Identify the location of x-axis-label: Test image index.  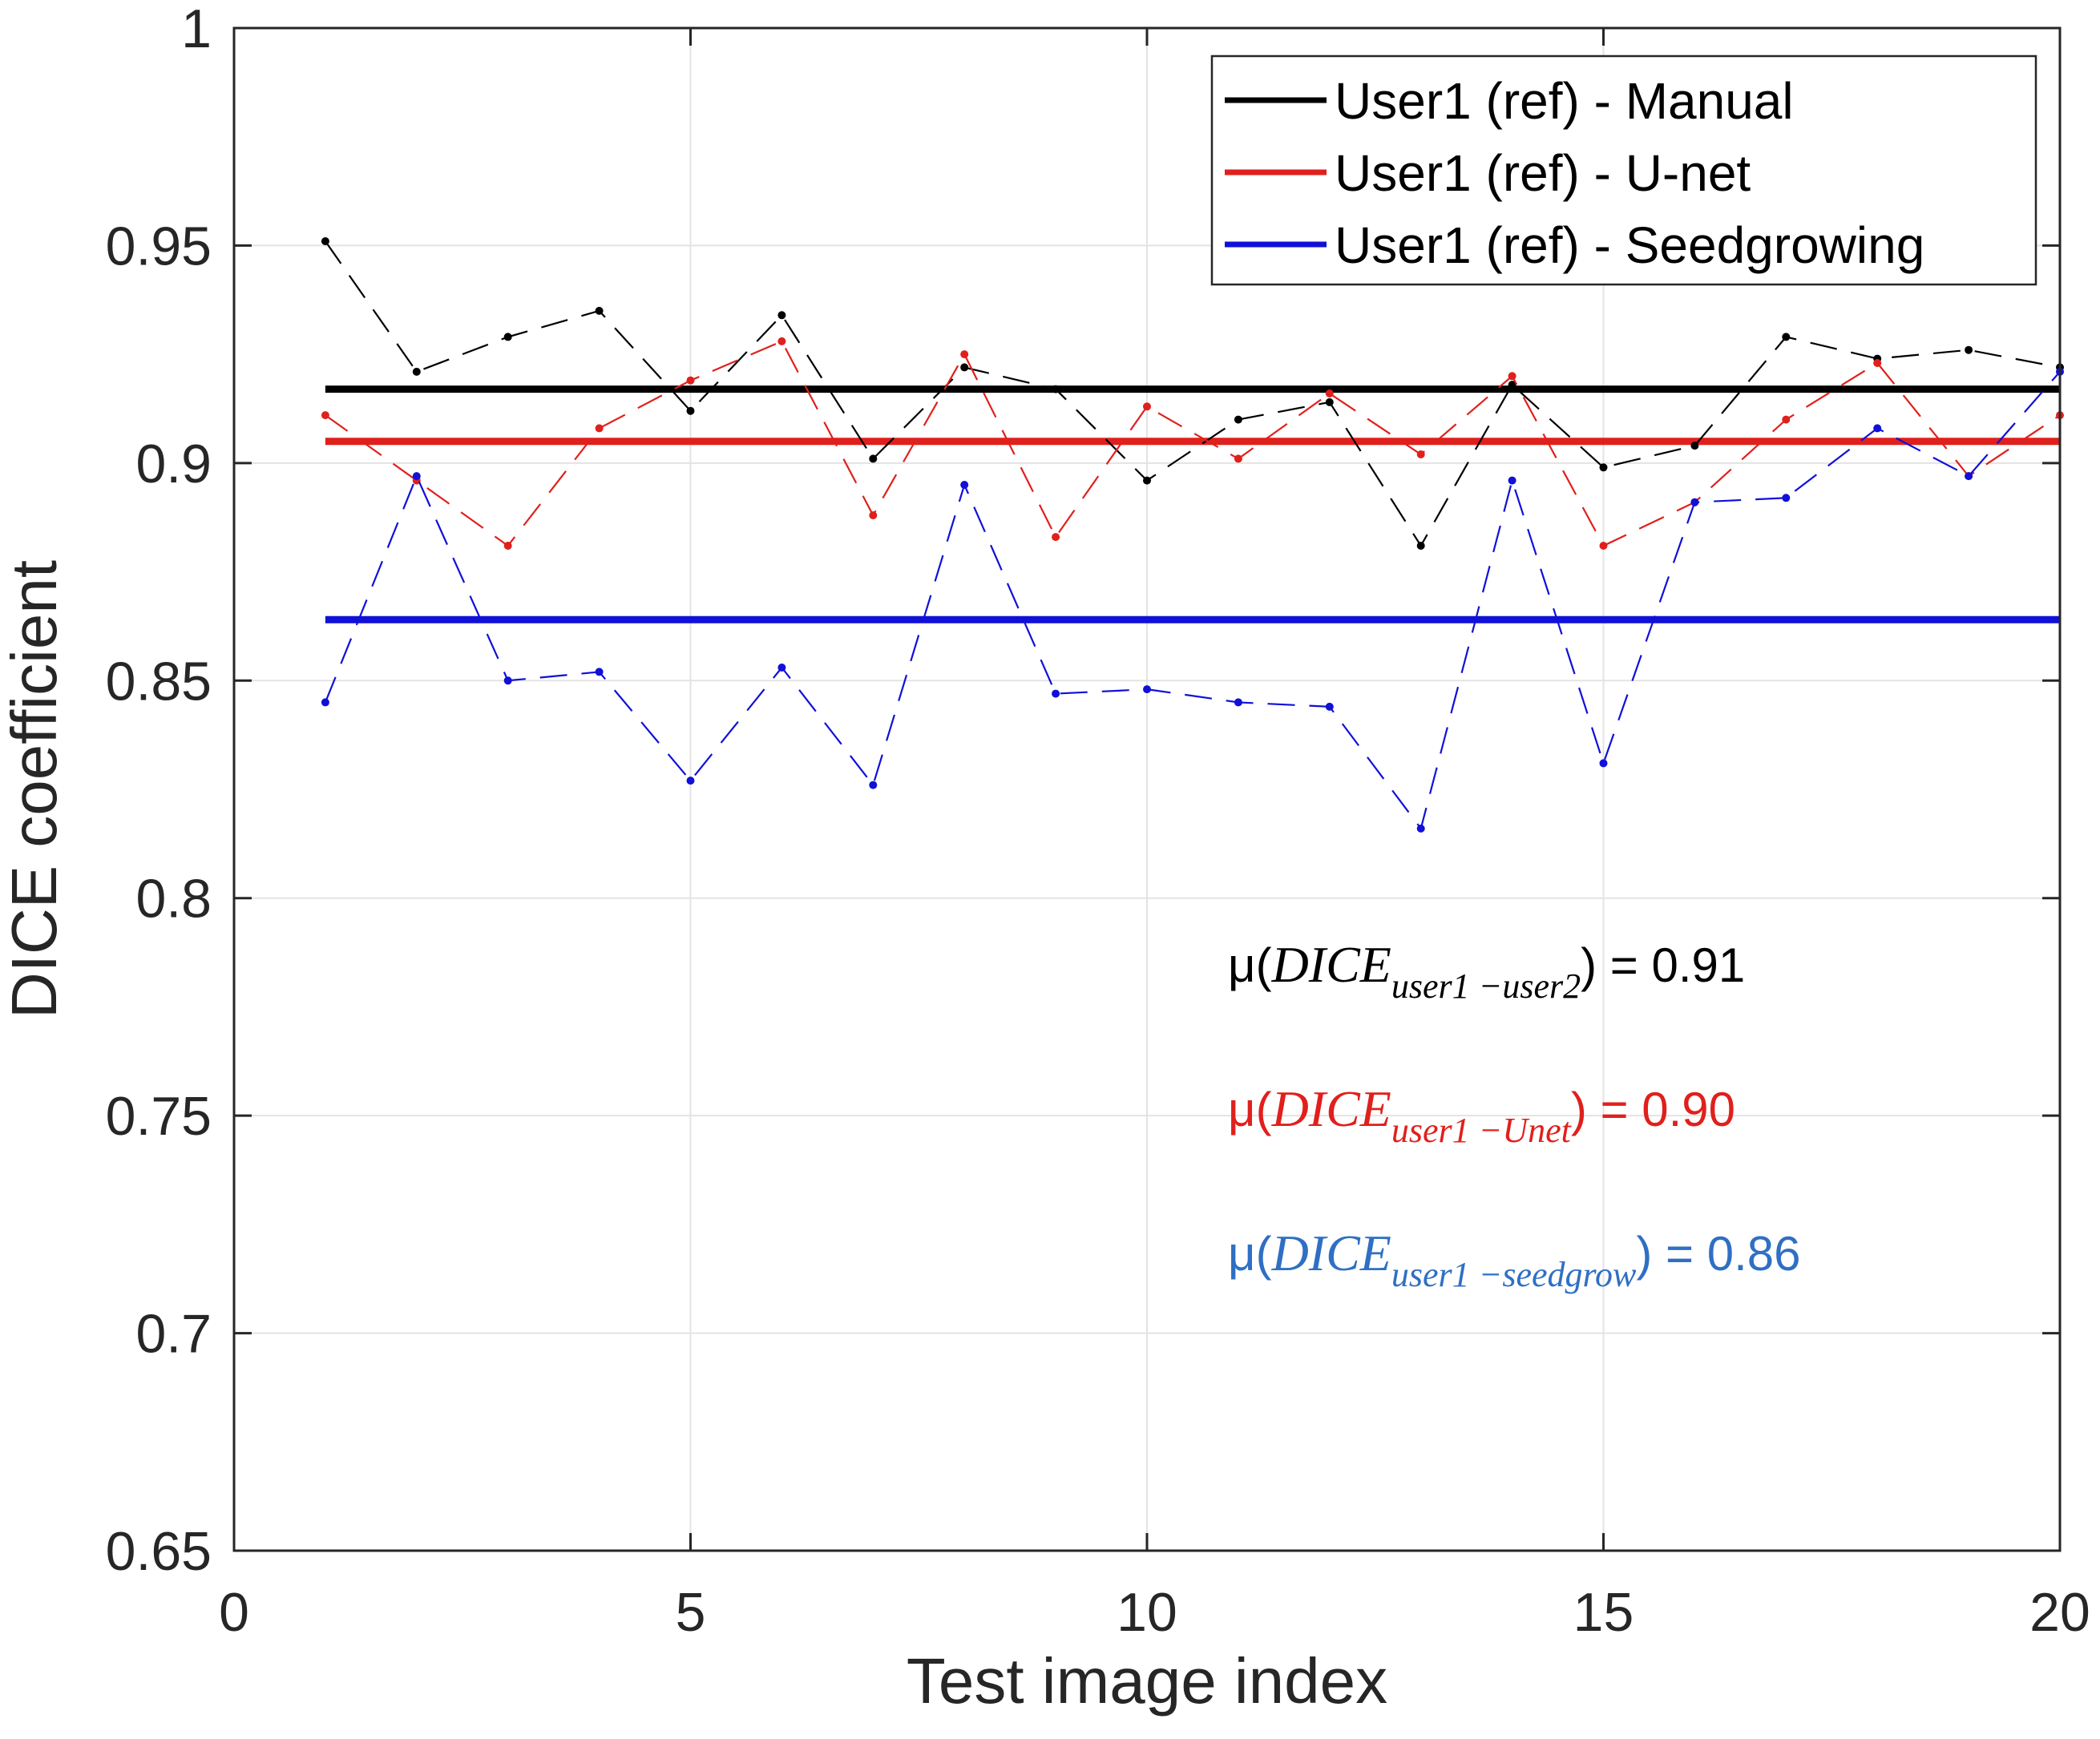
(1147, 1681).